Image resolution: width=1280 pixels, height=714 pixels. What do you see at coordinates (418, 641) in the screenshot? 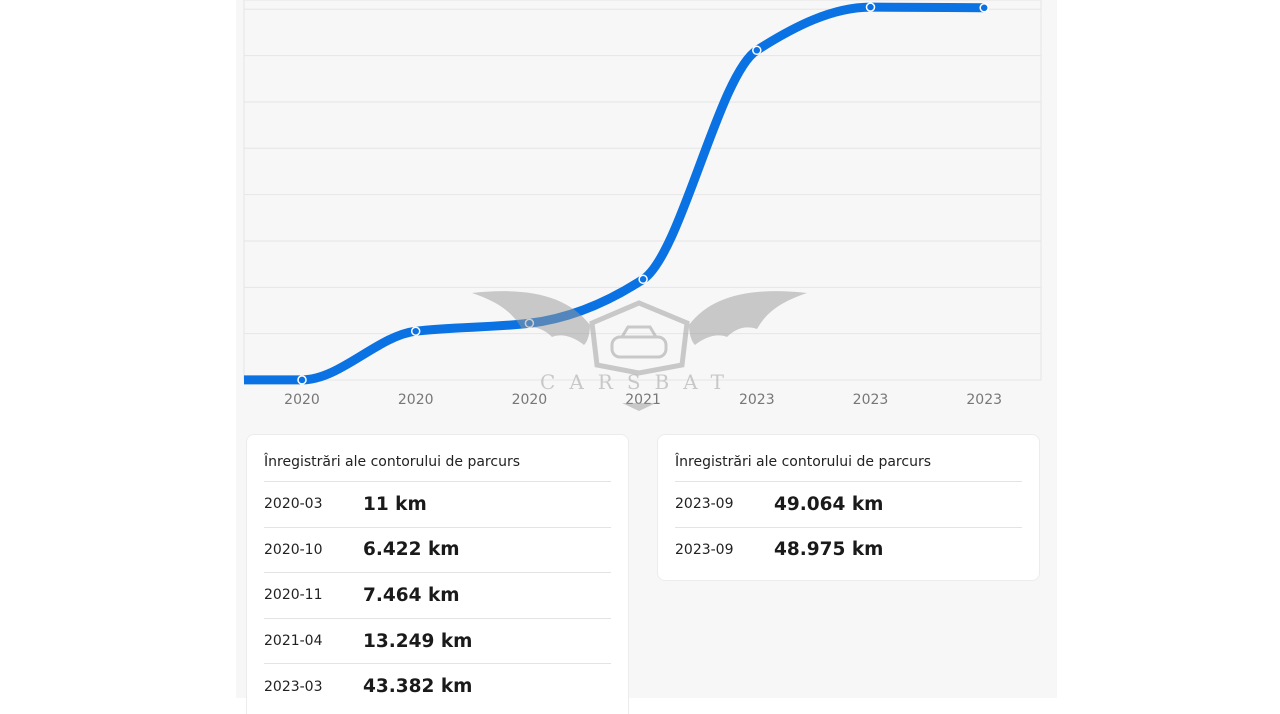
I see `record-mileage: 13.249 km` at bounding box center [418, 641].